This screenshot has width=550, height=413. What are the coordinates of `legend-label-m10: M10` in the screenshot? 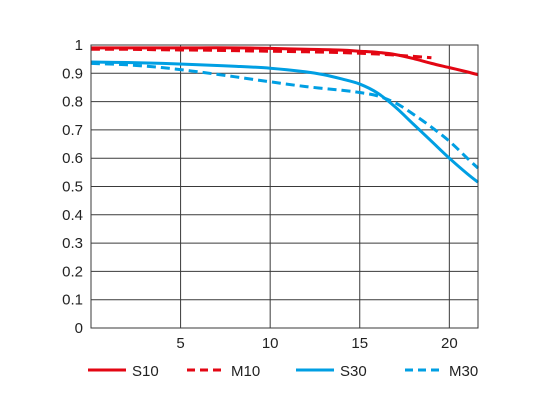 It's located at (245, 371).